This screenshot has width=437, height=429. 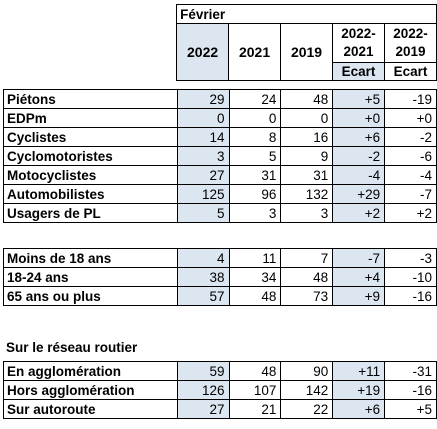 What do you see at coordinates (203, 296) in the screenshot?
I see `cell-2022: 57` at bounding box center [203, 296].